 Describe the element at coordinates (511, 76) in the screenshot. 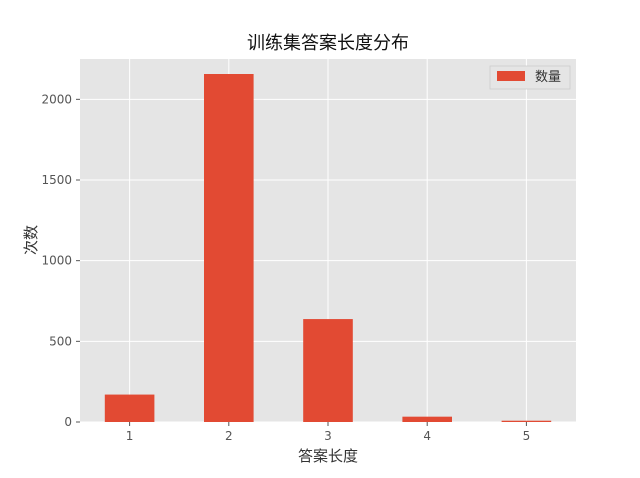

I see `legend-swatch` at that location.